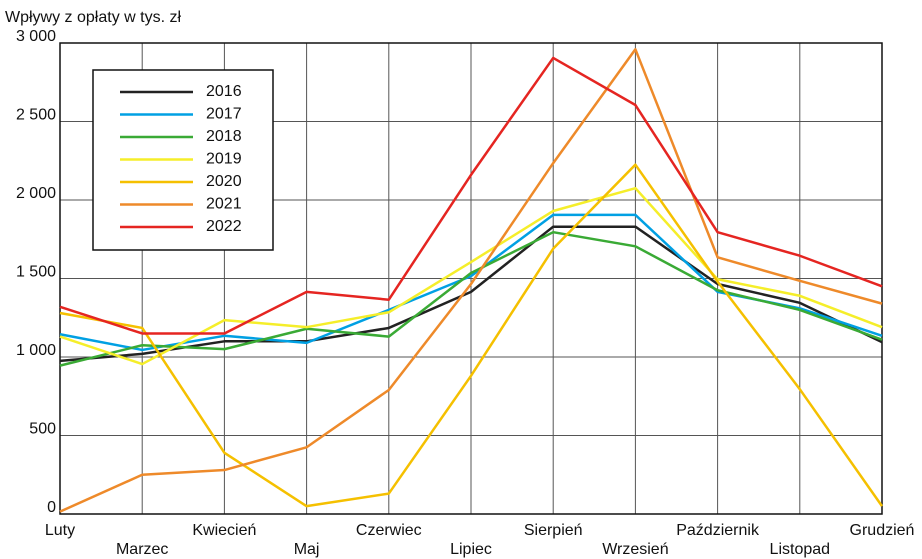 Image resolution: width=922 pixels, height=559 pixels. What do you see at coordinates (42, 429) in the screenshot?
I see `y-tick-label: 500` at bounding box center [42, 429].